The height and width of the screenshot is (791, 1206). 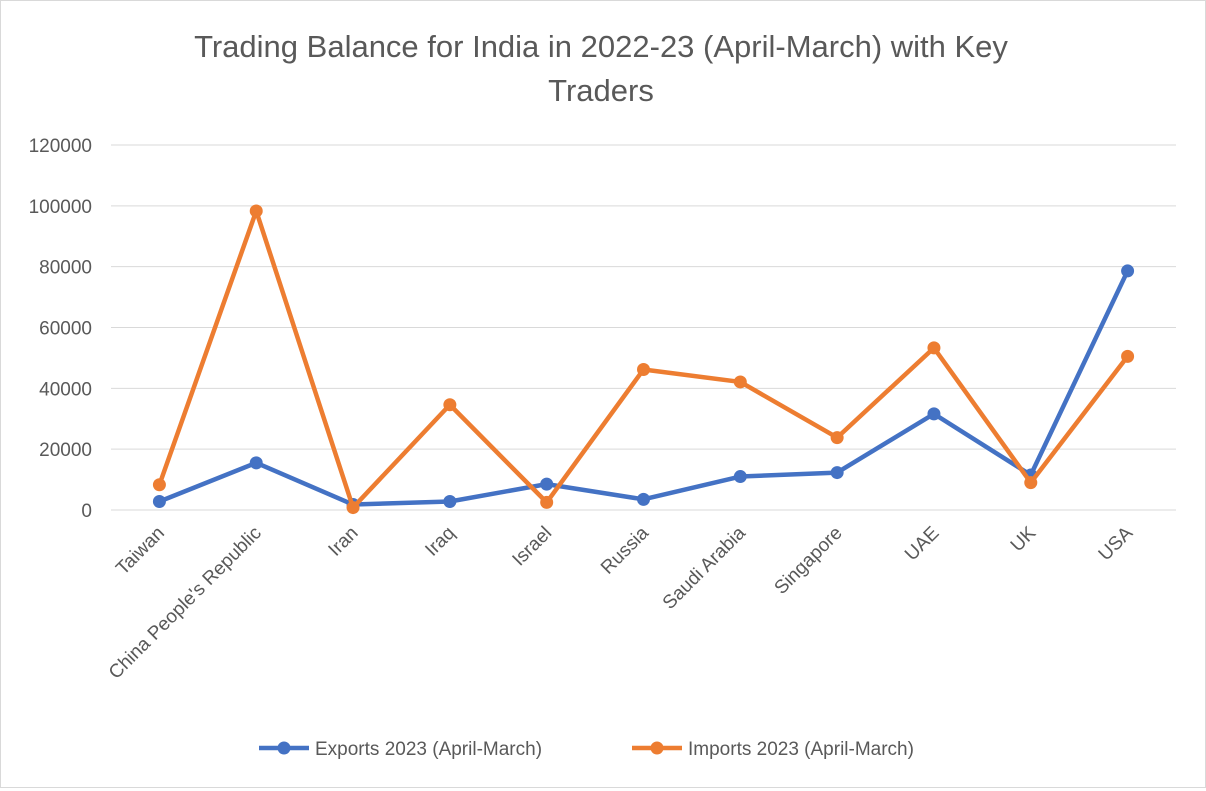 What do you see at coordinates (60, 207) in the screenshot?
I see `y-tick-label: 100000` at bounding box center [60, 207].